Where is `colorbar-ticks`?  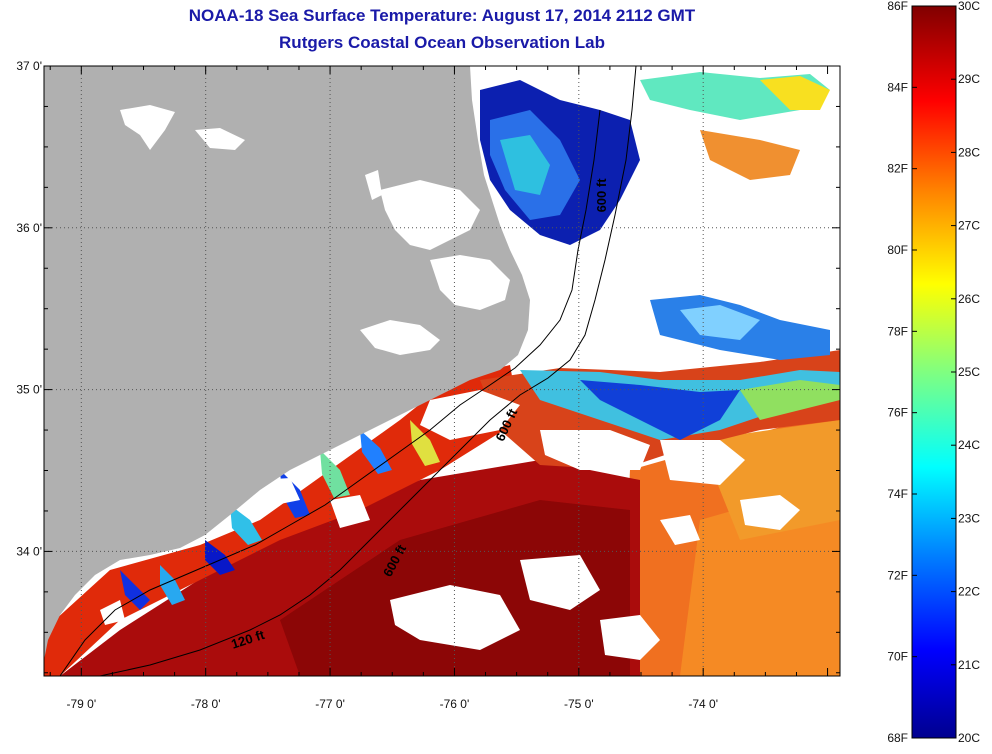 colorbar-ticks is located at coordinates (934, 372).